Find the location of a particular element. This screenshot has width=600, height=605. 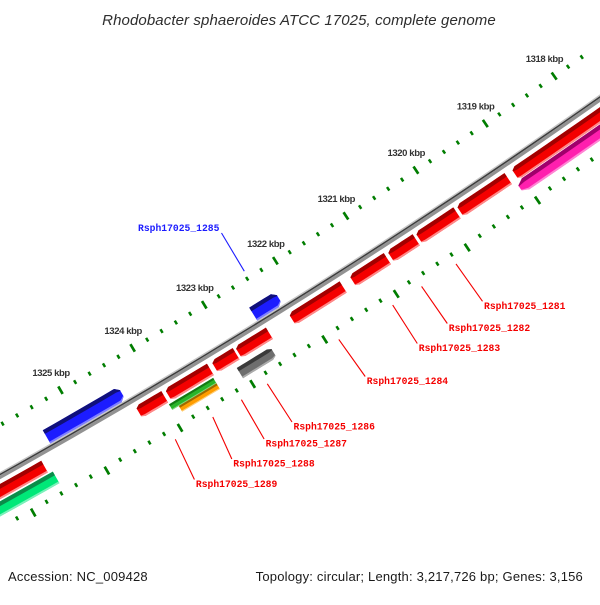

svg-text: 1319 kbp is located at coordinates (476, 107).